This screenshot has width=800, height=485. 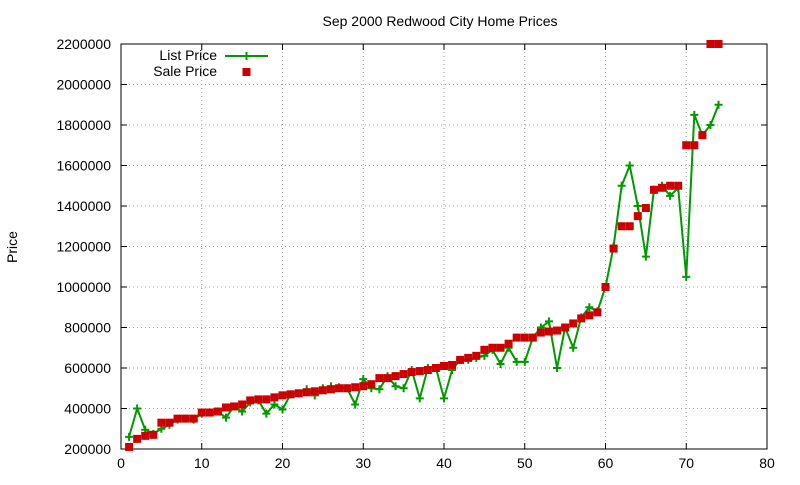 What do you see at coordinates (363, 463) in the screenshot?
I see `x-tick-label: 30` at bounding box center [363, 463].